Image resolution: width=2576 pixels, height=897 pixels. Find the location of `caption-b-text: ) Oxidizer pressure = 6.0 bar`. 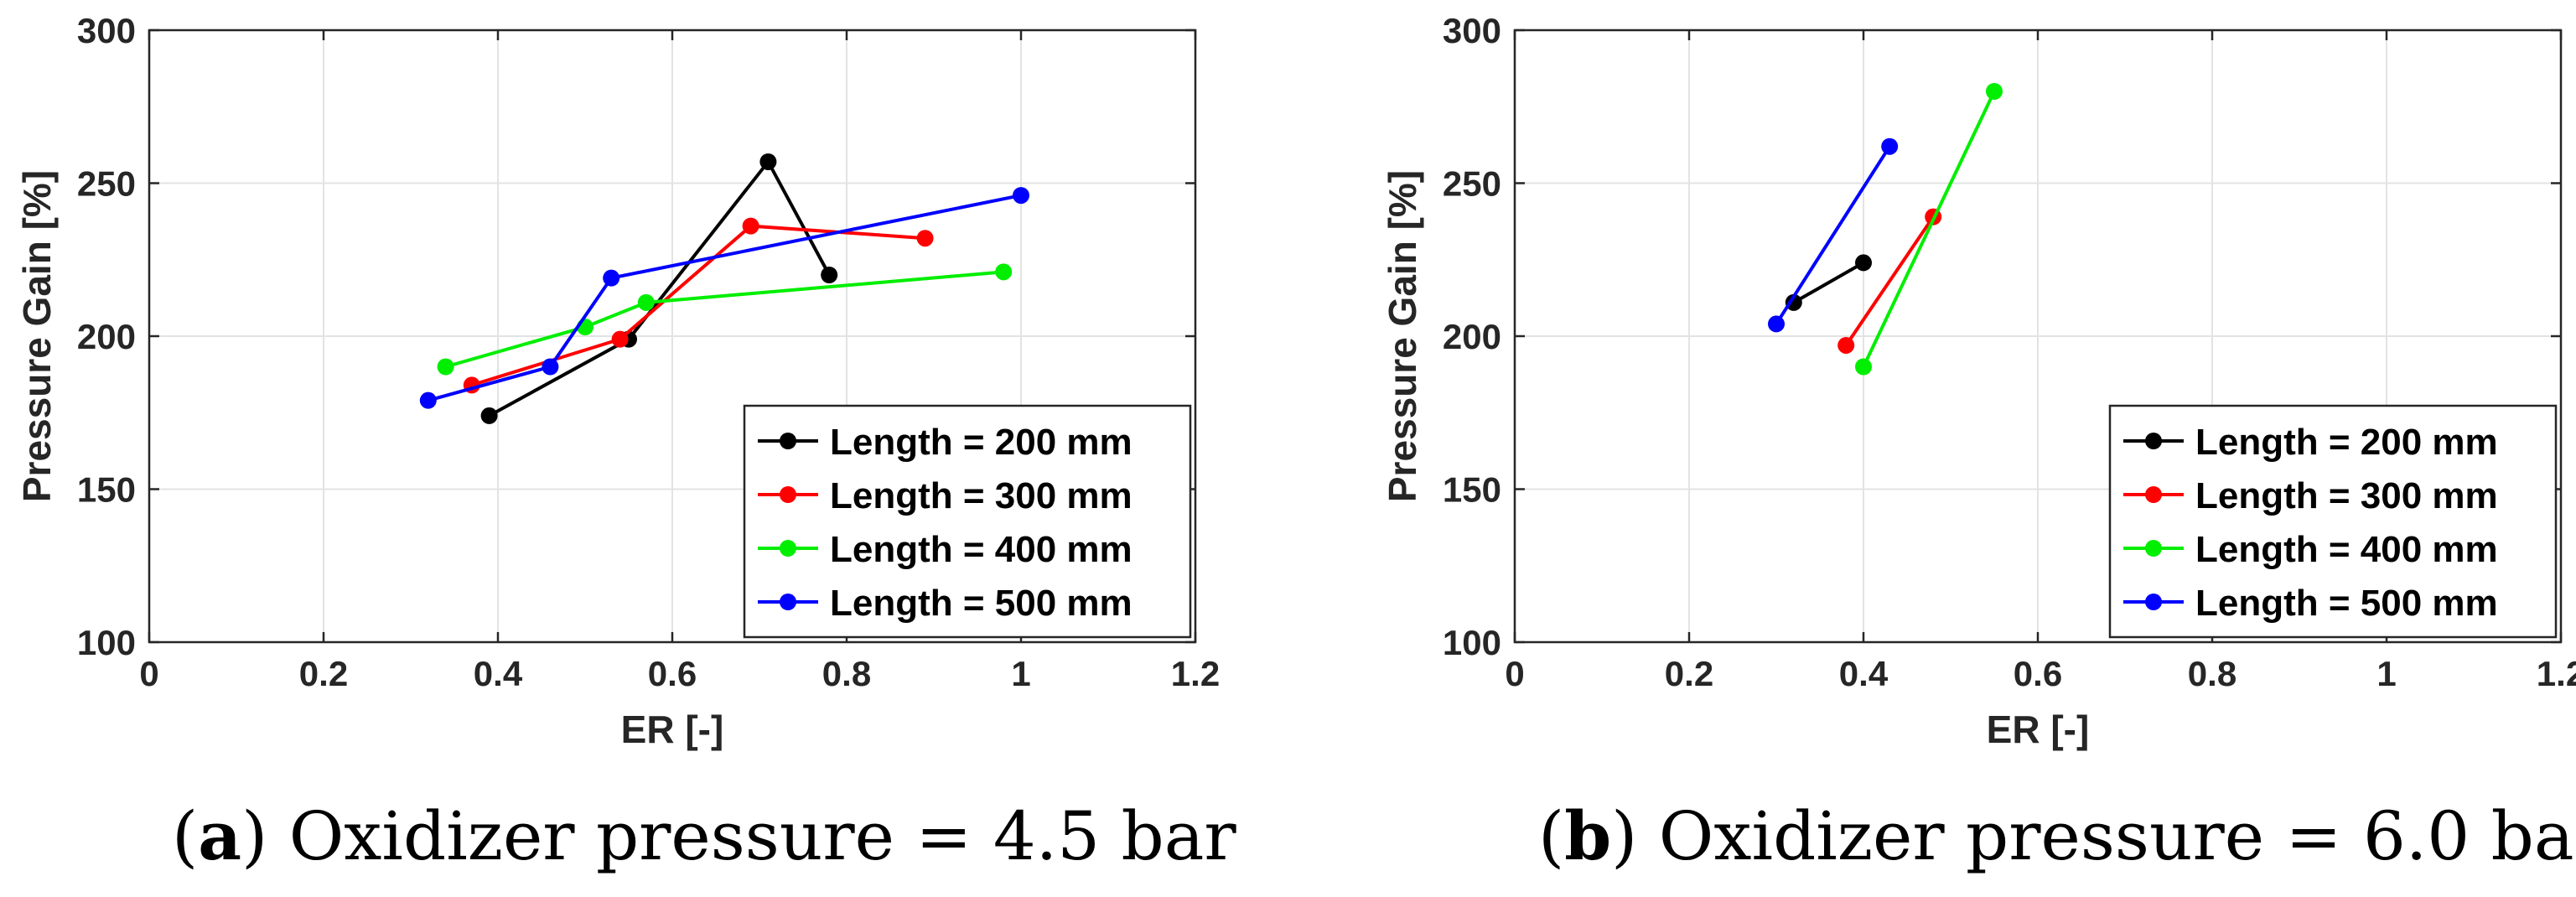

caption-b-text: ) Oxidizer pressure = 6.0 bar is located at coordinates (2093, 836).